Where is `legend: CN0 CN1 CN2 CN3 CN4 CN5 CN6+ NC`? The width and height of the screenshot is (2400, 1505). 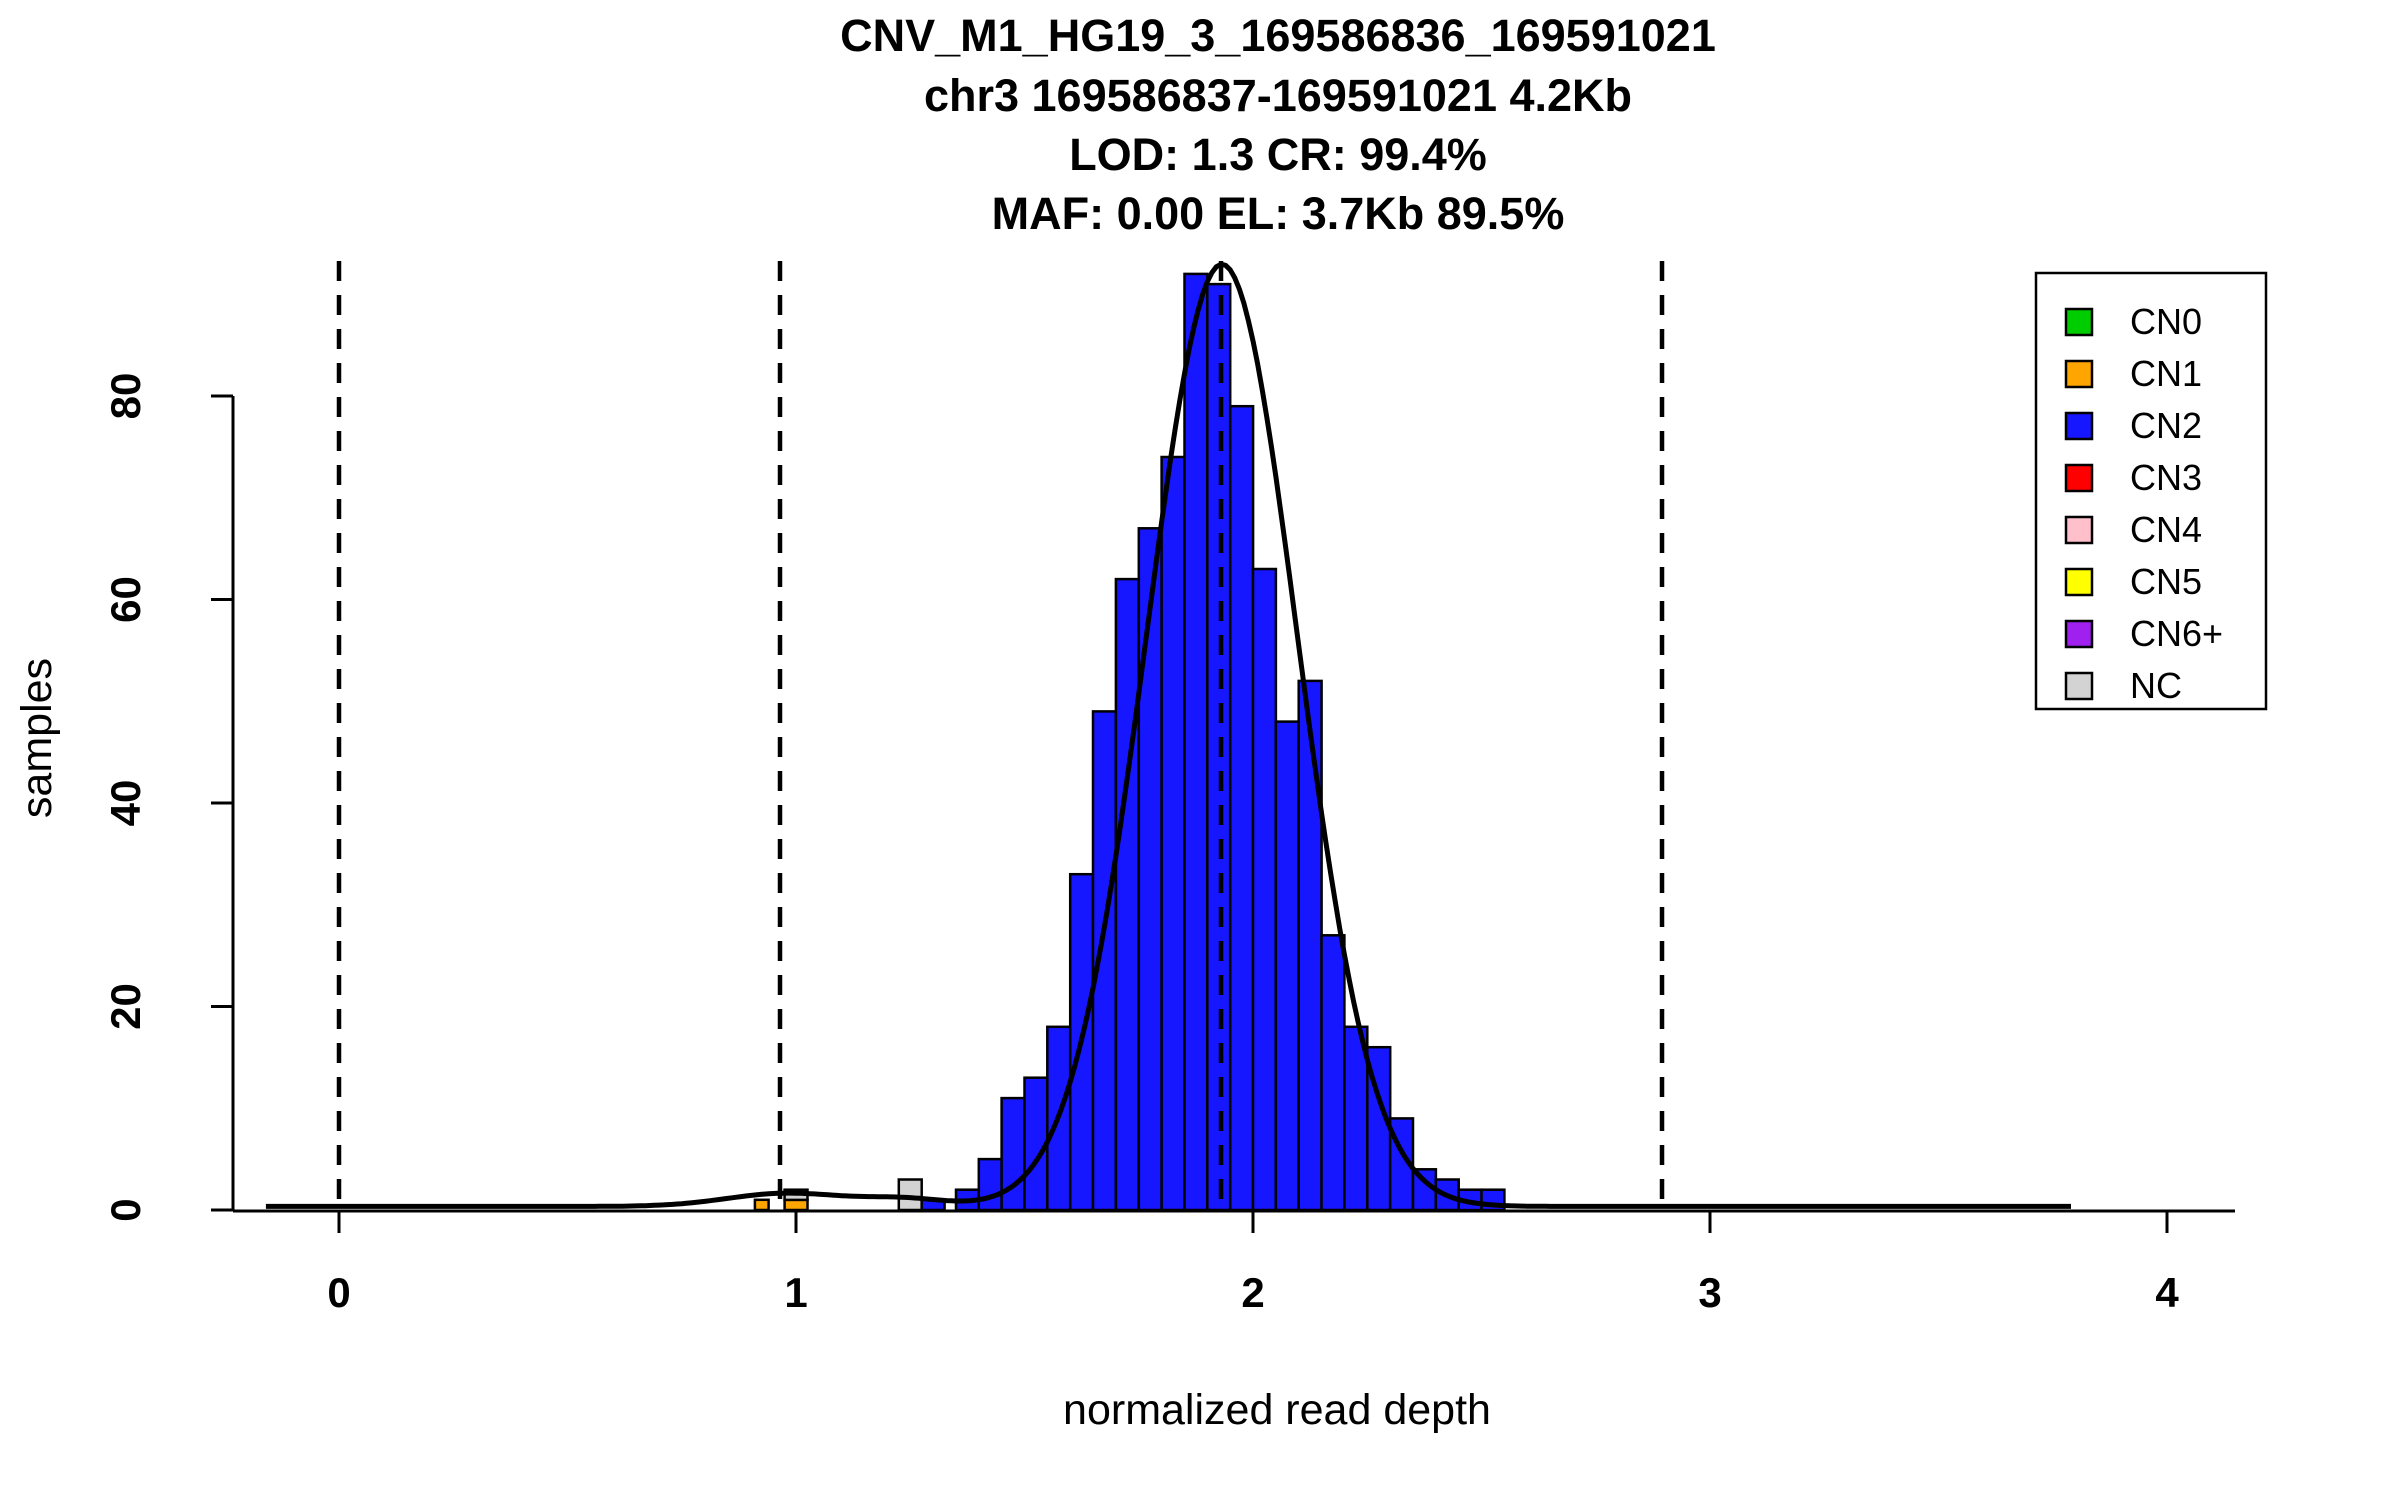 legend: CN0 CN1 CN2 CN3 CN4 CN5 CN6+ NC is located at coordinates (2151, 491).